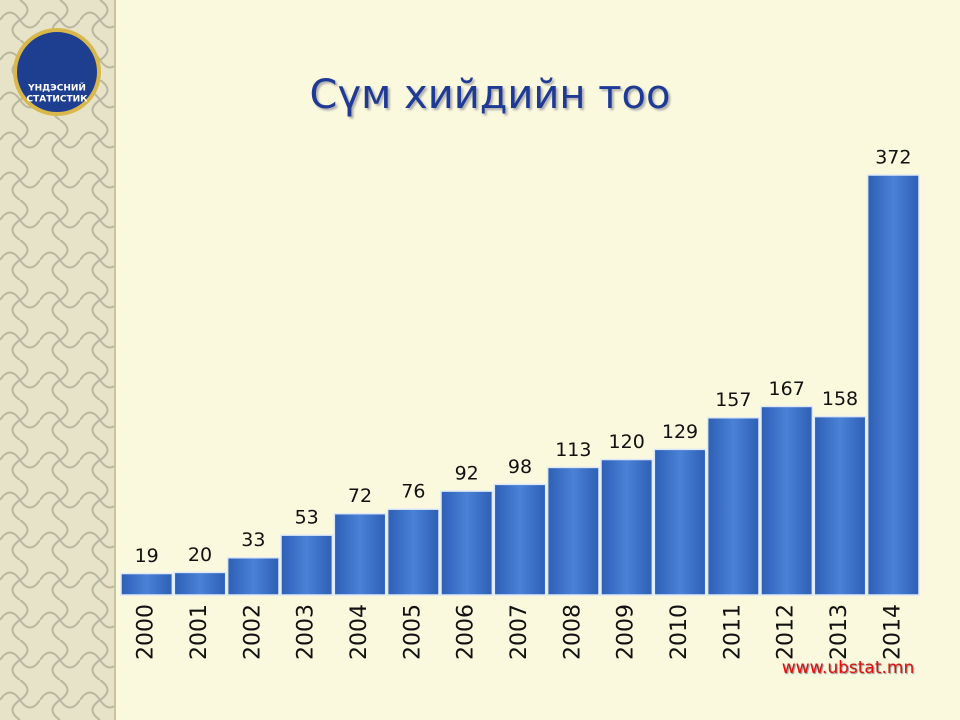  I want to click on x-tick-label: 2002, so click(252, 632).